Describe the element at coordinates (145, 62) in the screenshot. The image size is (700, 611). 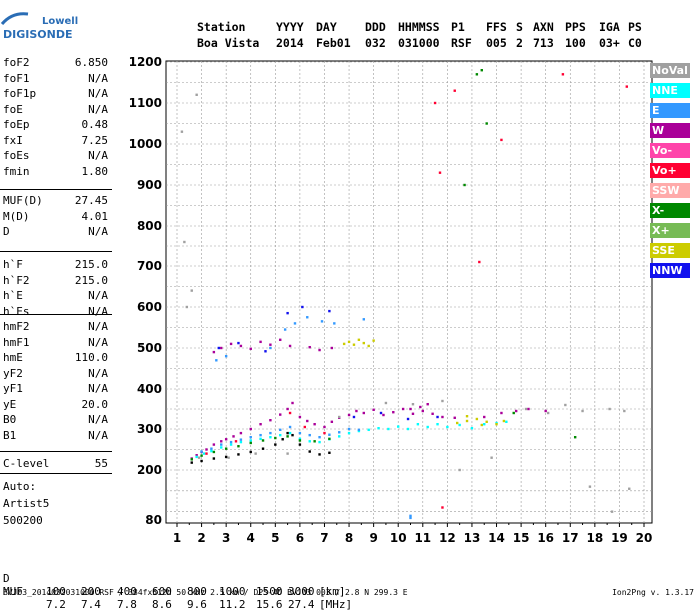
I see `y-tick-label: 1200` at that location.